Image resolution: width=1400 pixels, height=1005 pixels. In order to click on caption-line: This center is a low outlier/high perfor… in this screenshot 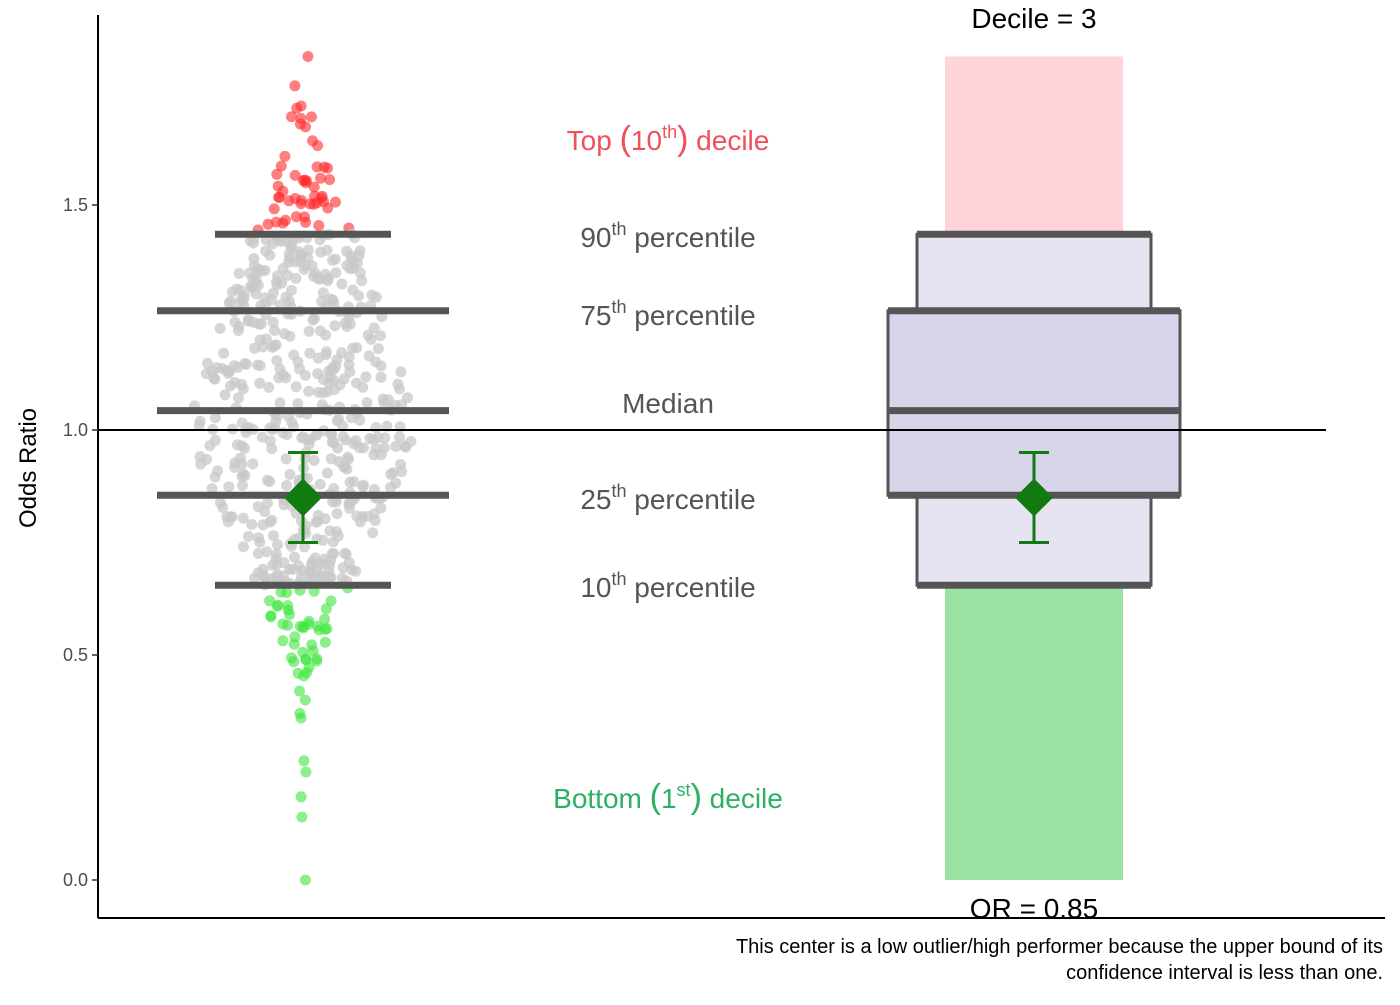, I will do `click(1059, 947)`.